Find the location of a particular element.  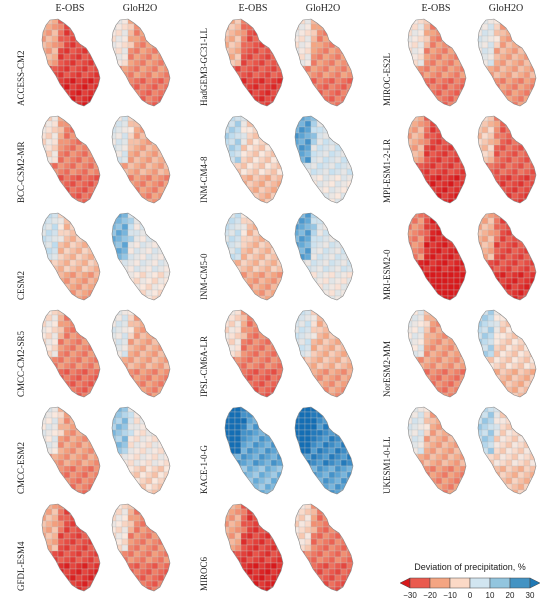

model-label: INM-CM4-8 is located at coordinates (204, 180).